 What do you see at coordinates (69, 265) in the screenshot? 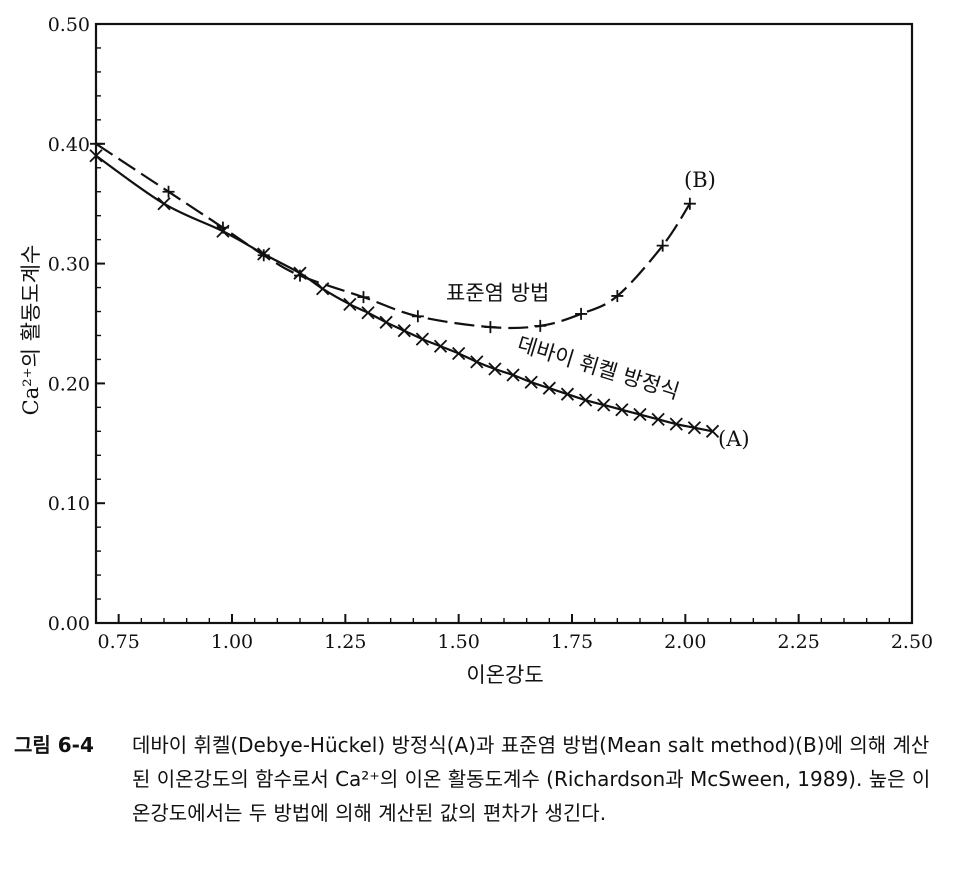
I see `y-tick-label: 0.30` at bounding box center [69, 265].